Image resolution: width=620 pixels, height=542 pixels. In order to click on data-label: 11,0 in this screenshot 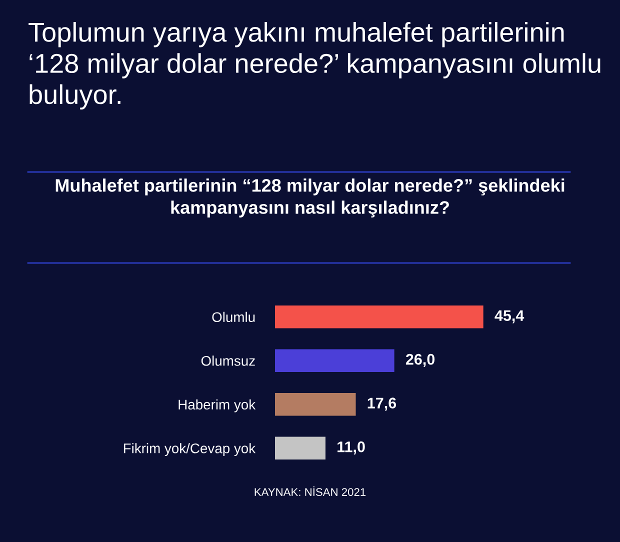, I will do `click(351, 447)`.